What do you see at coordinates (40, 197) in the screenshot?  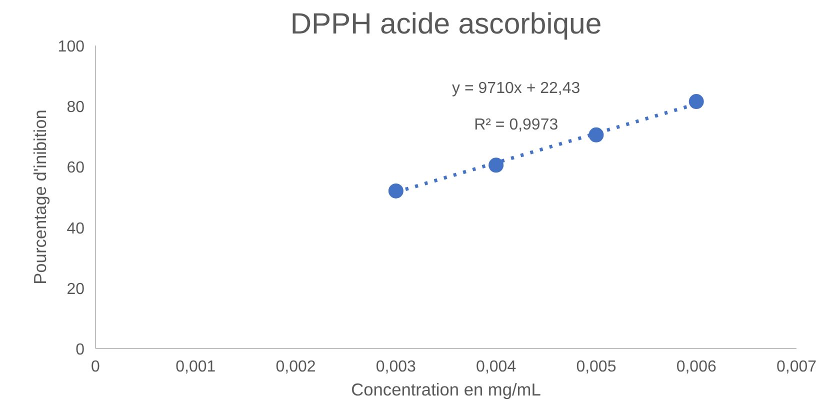 I see `y-axis-title: Pourcentage d'inibition` at bounding box center [40, 197].